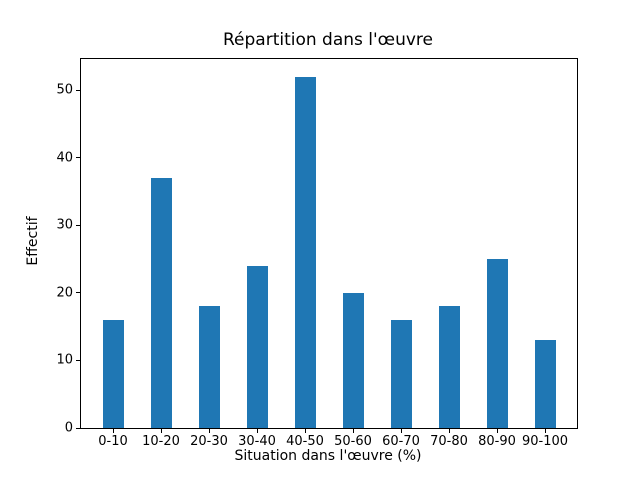 The height and width of the screenshot is (480, 640). What do you see at coordinates (497, 441) in the screenshot?
I see `x-tick-label: 80-90` at bounding box center [497, 441].